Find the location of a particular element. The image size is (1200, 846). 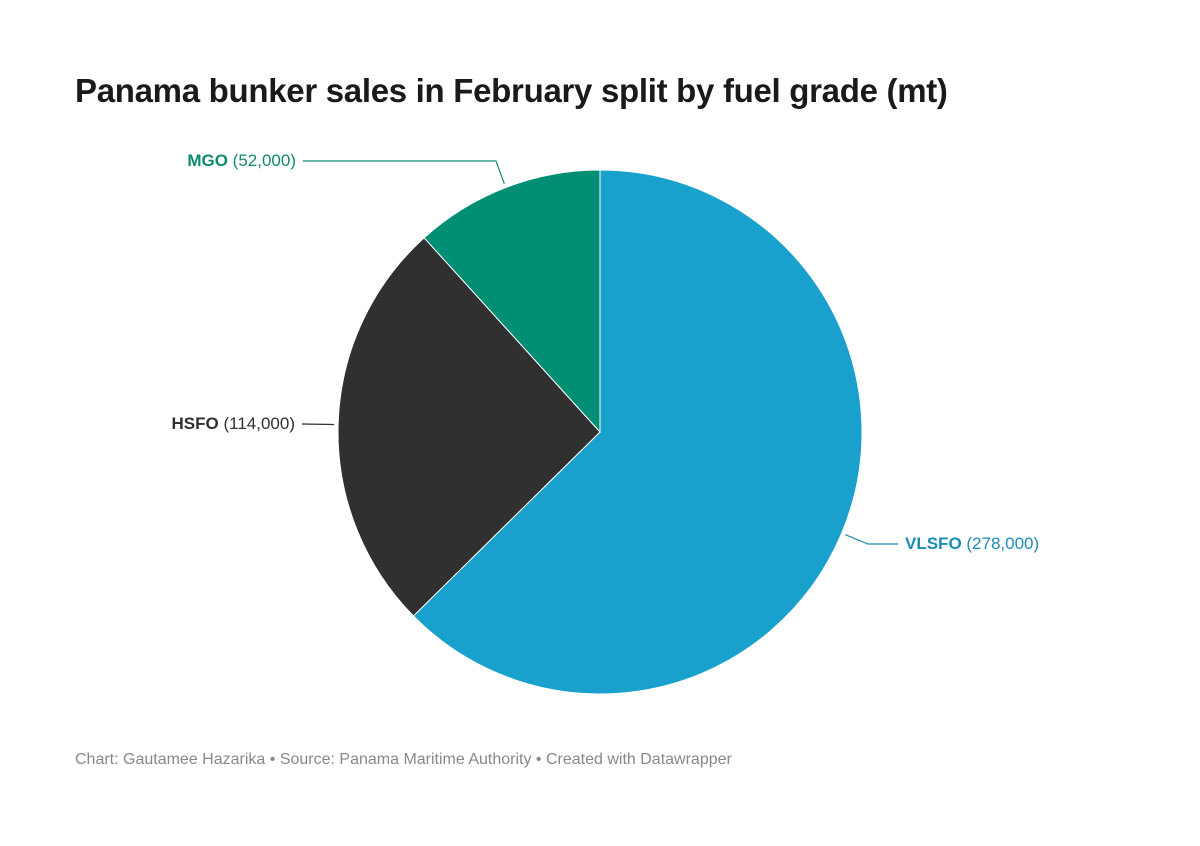

footer-created-with: Created with Datawrapper is located at coordinates (638, 759).